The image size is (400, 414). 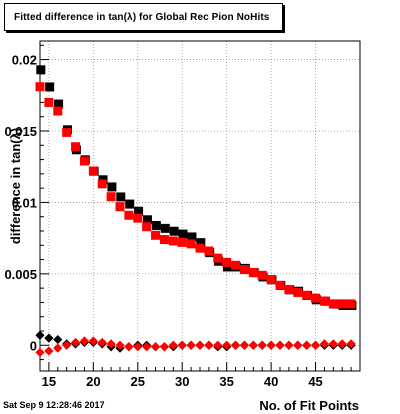 I want to click on y-tick-label: 0.01, so click(x=24, y=202).